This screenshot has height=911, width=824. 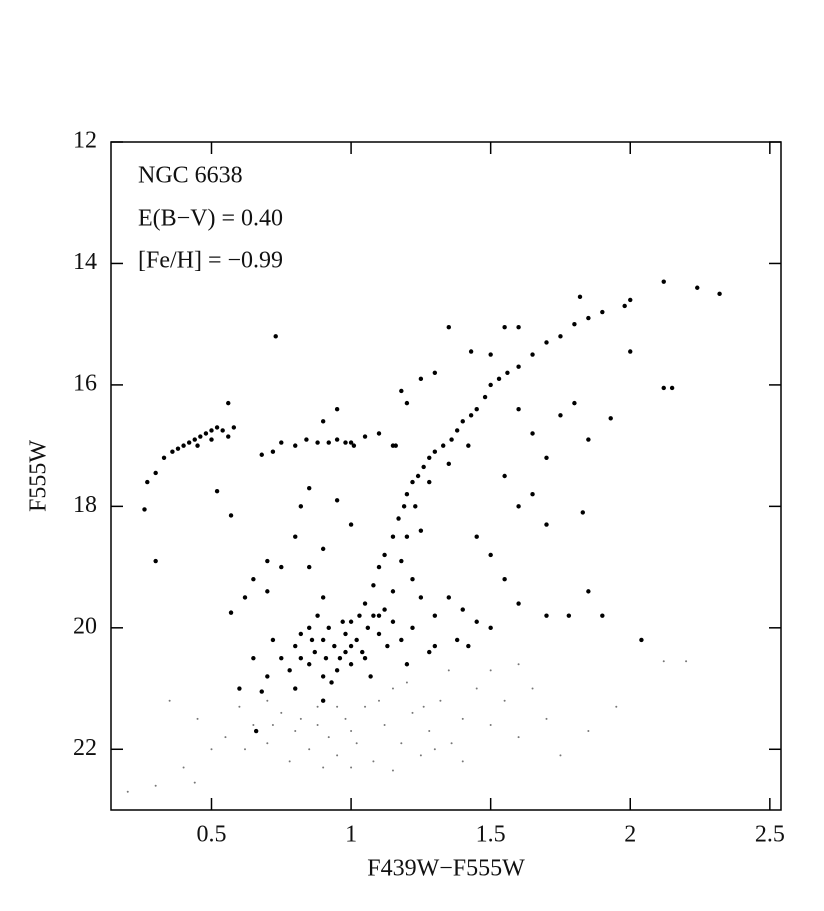 What do you see at coordinates (491, 835) in the screenshot?
I see `x-tick-label: 1.5` at bounding box center [491, 835].